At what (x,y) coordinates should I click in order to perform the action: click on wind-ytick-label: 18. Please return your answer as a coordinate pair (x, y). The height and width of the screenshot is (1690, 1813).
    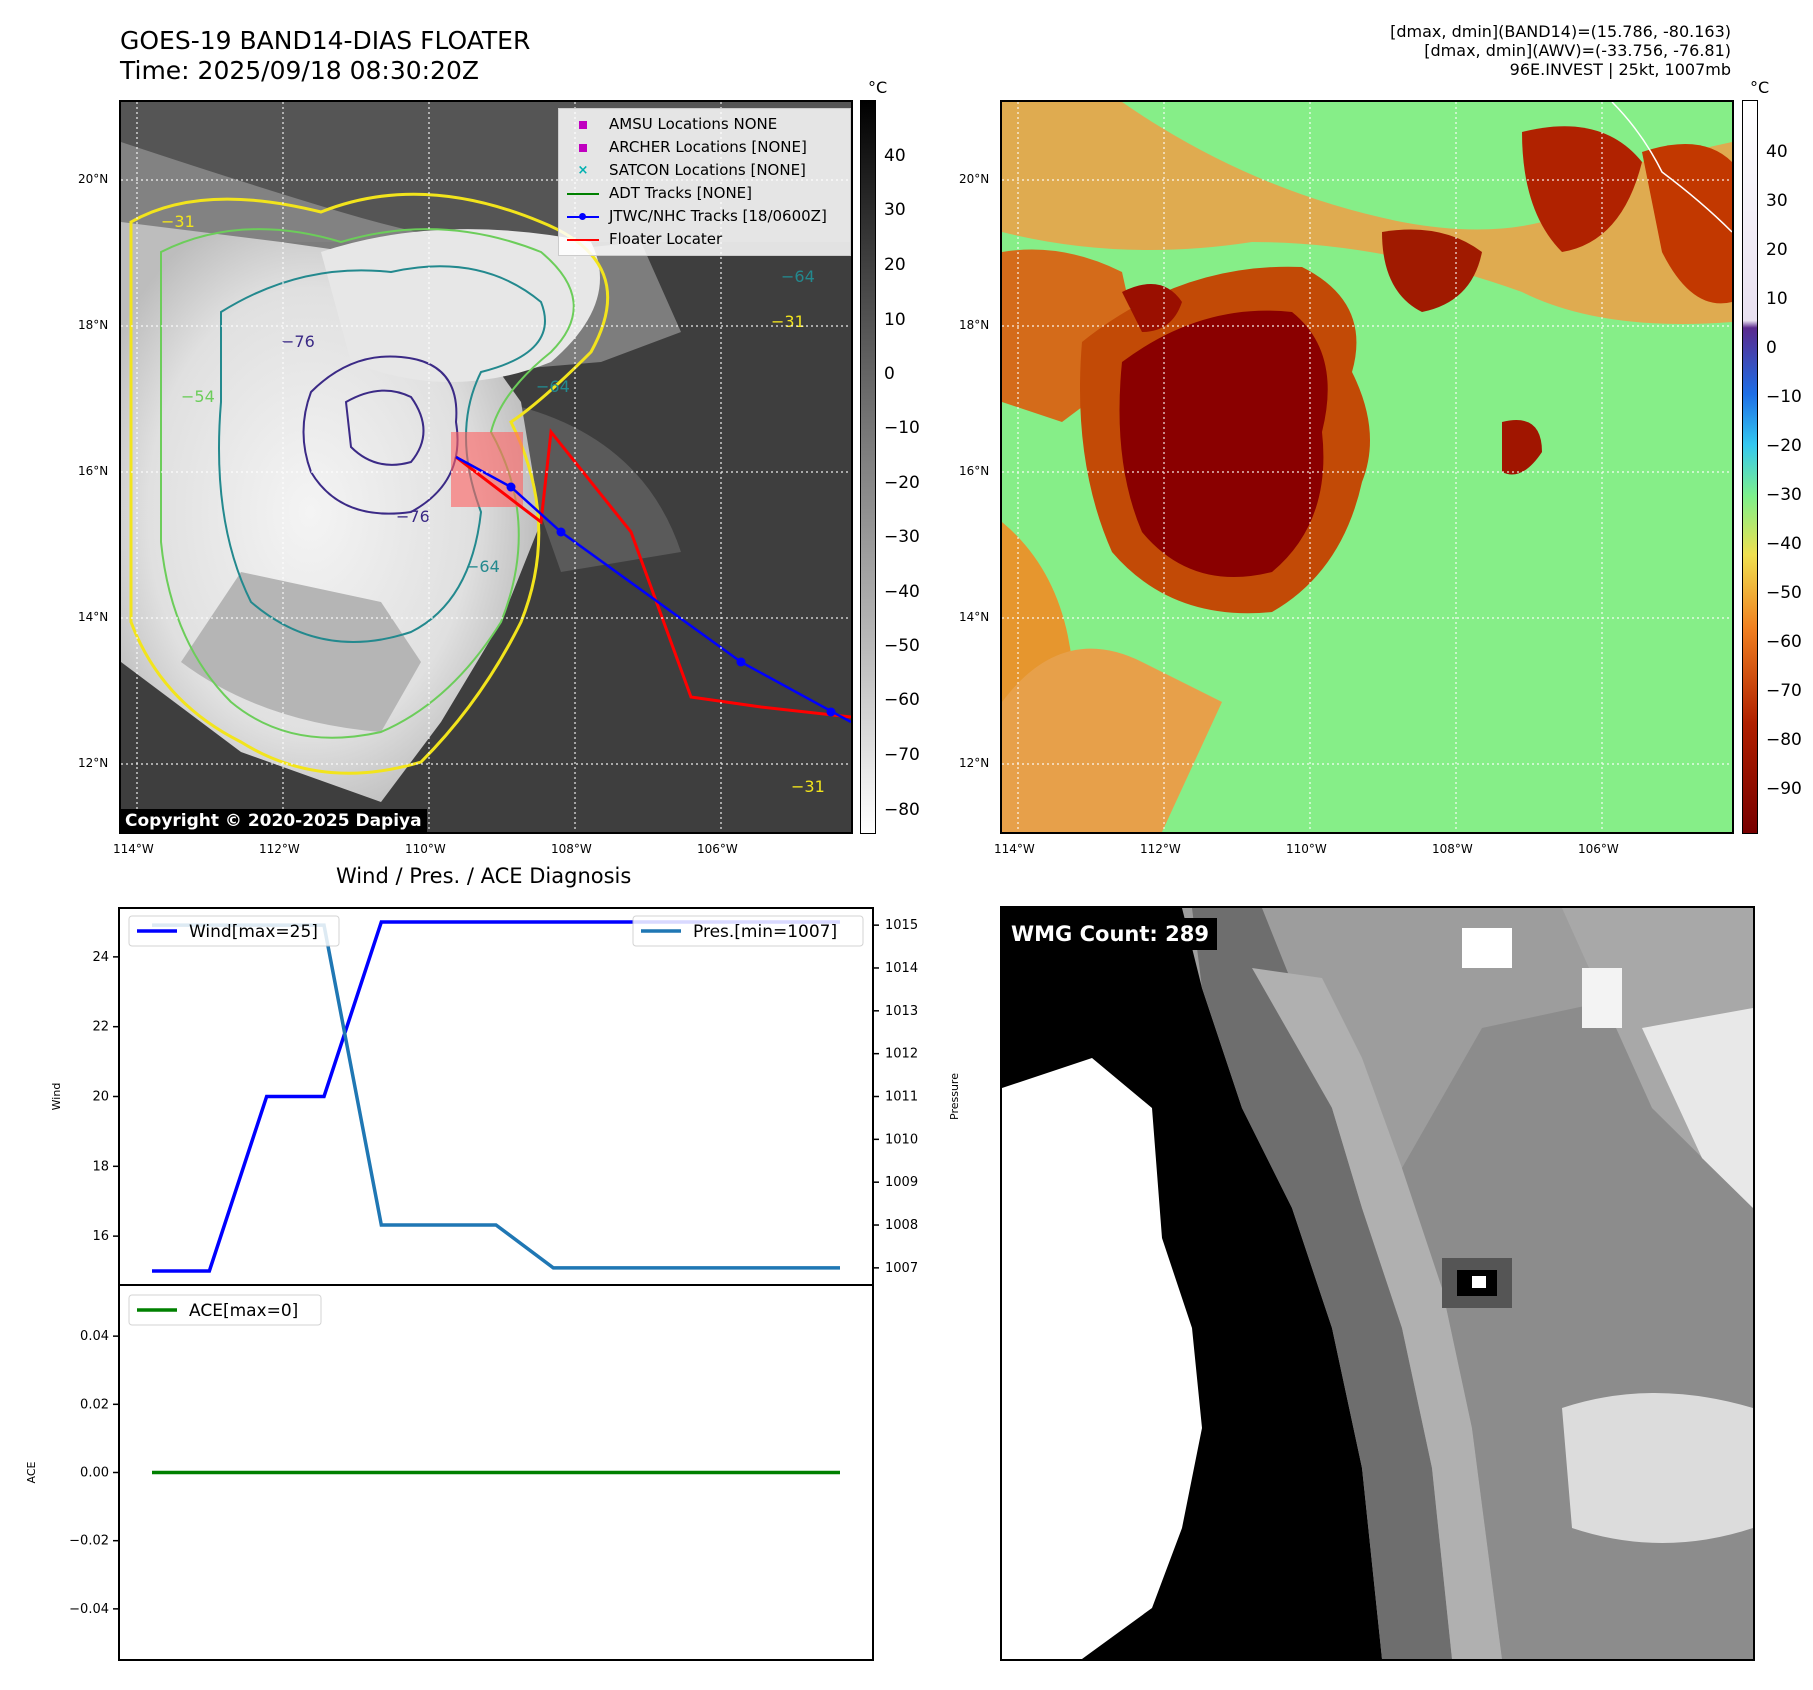
    Looking at the image, I should click on (100, 1166).